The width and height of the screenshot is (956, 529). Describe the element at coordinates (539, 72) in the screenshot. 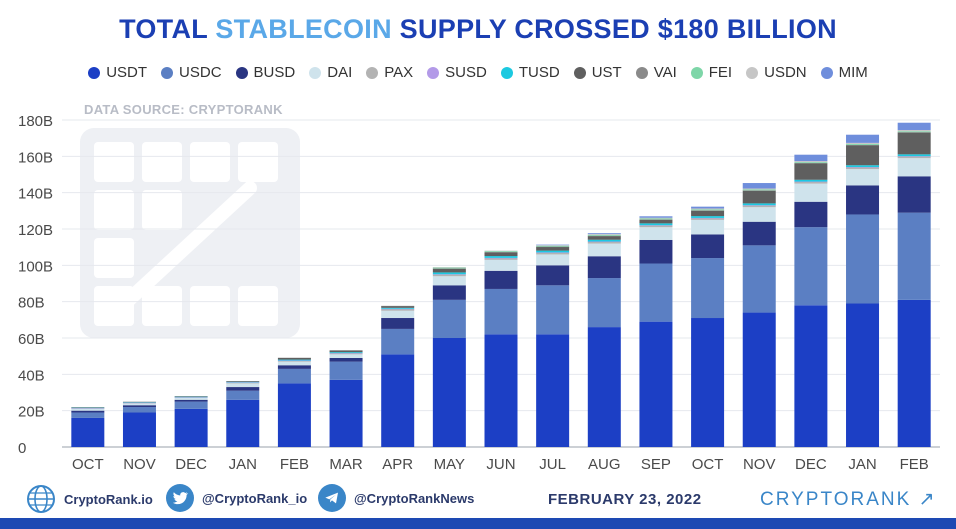

I see `legend-label: TUSD` at that location.